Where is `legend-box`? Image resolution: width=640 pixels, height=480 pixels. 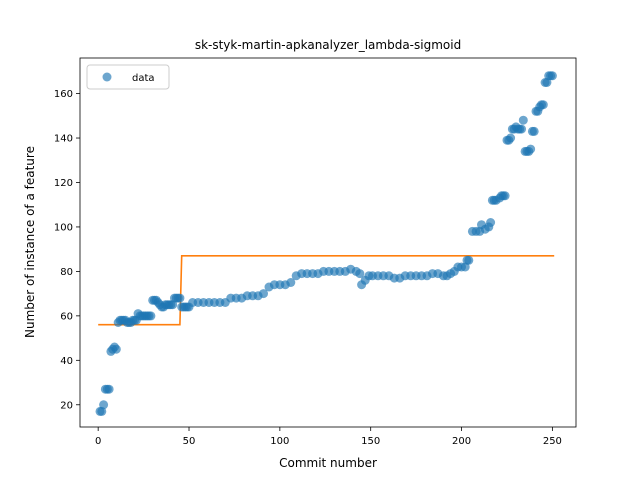 legend-box is located at coordinates (128, 77).